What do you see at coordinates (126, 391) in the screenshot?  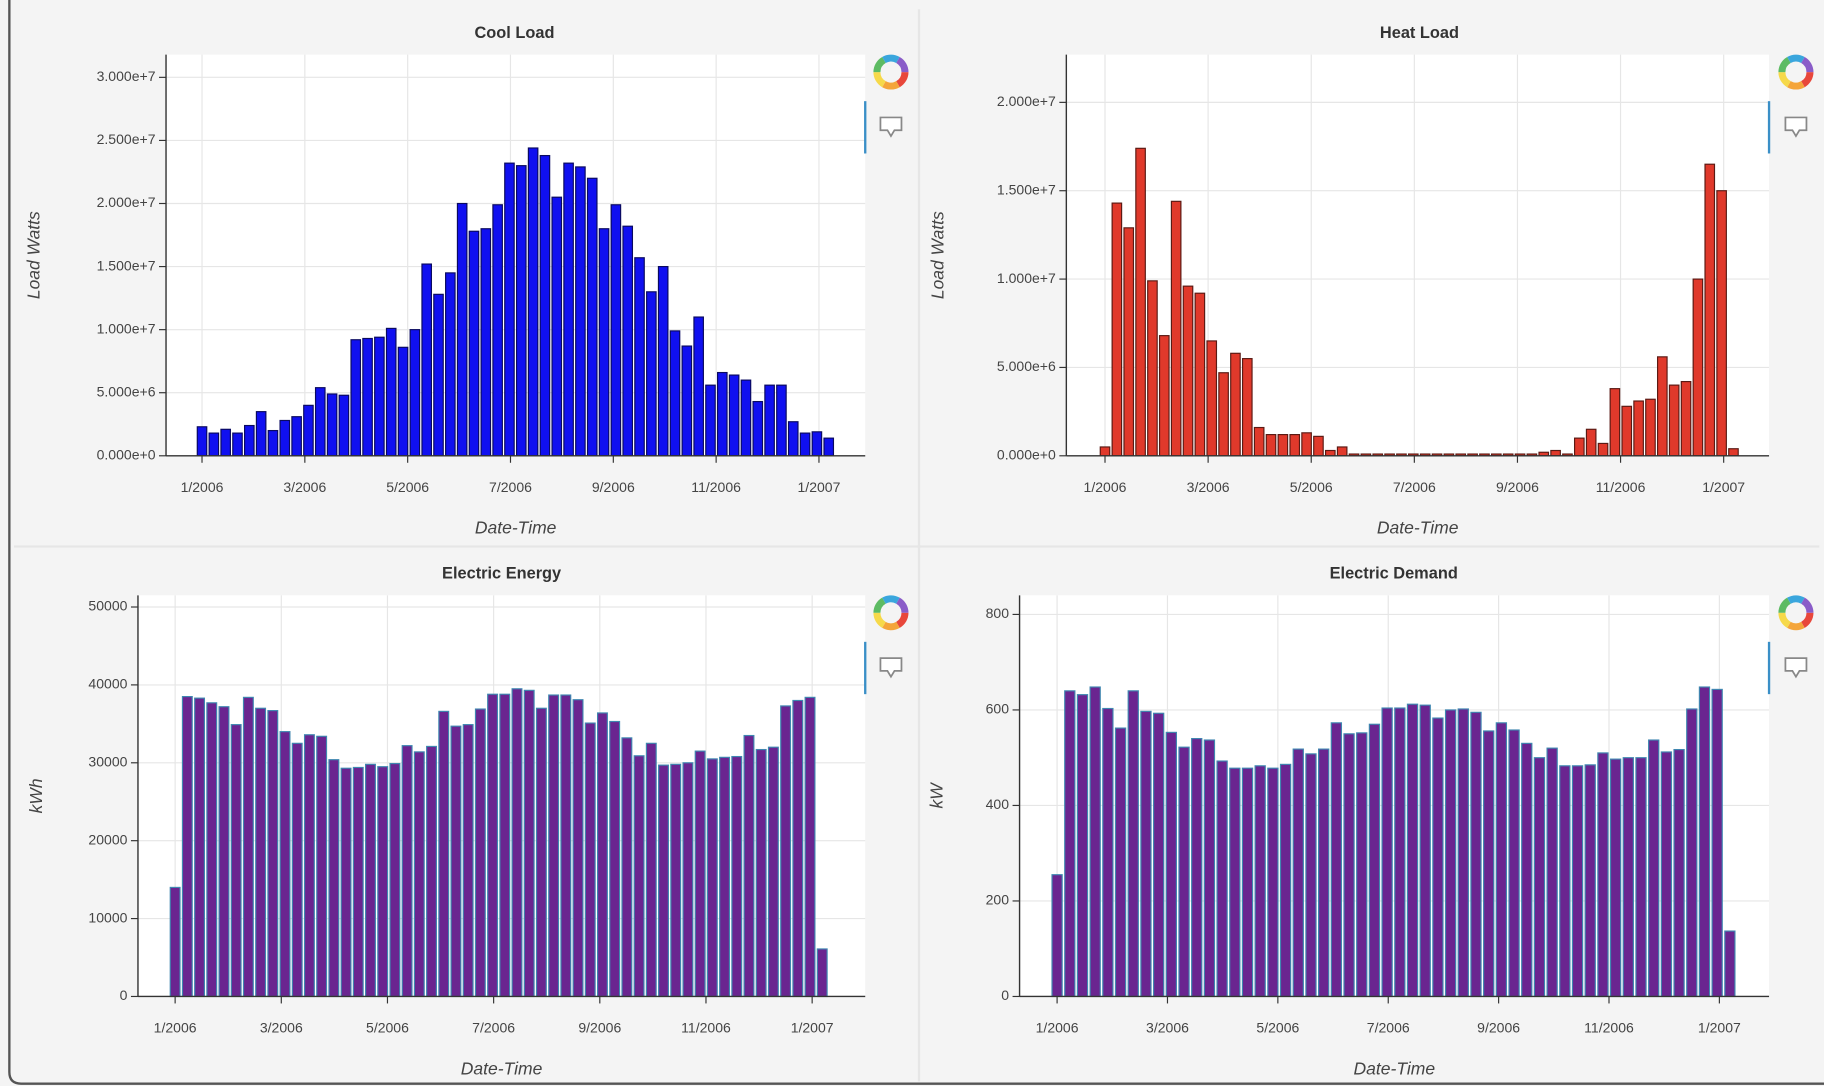 I see `y-tick-label: 5.000e+6` at bounding box center [126, 391].